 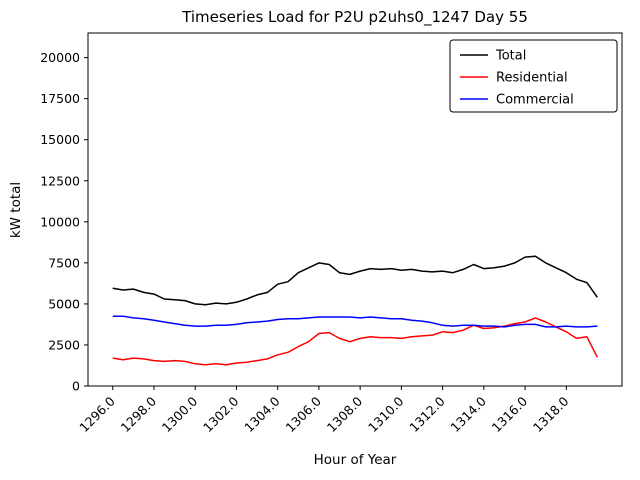 I want to click on y-tick-label: 12500, so click(x=60, y=180).